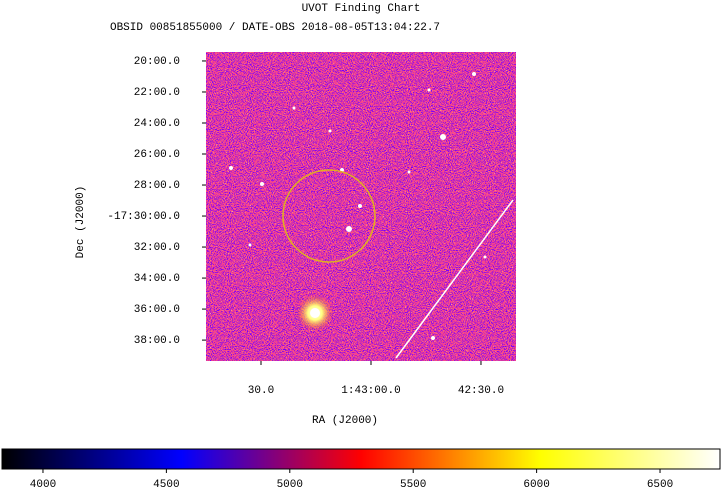 The height and width of the screenshot is (489, 722). What do you see at coordinates (361, 9) in the screenshot?
I see `chart-title: UVOT Finding Chart` at bounding box center [361, 9].